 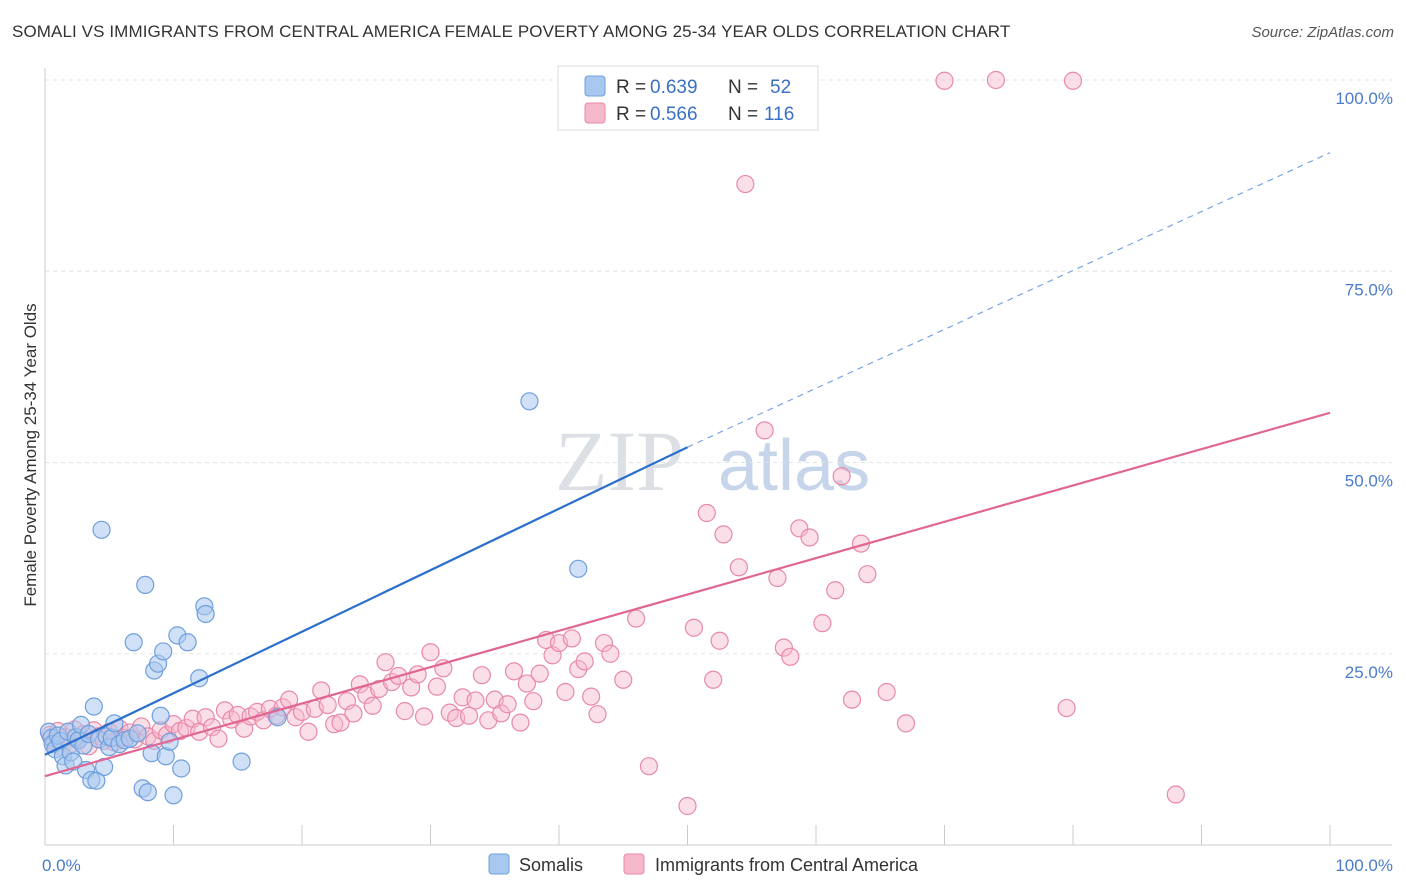 What do you see at coordinates (499, 864) in the screenshot?
I see `bottom-swatch-somalis` at bounding box center [499, 864].